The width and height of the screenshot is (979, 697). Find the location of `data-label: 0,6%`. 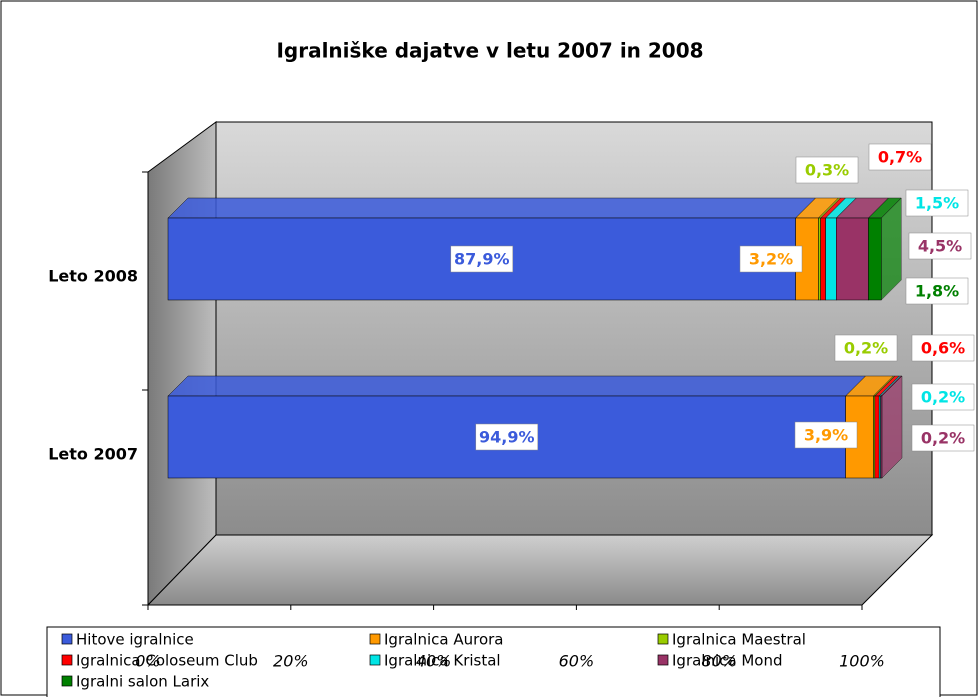

data-label: 0,6% is located at coordinates (943, 348).